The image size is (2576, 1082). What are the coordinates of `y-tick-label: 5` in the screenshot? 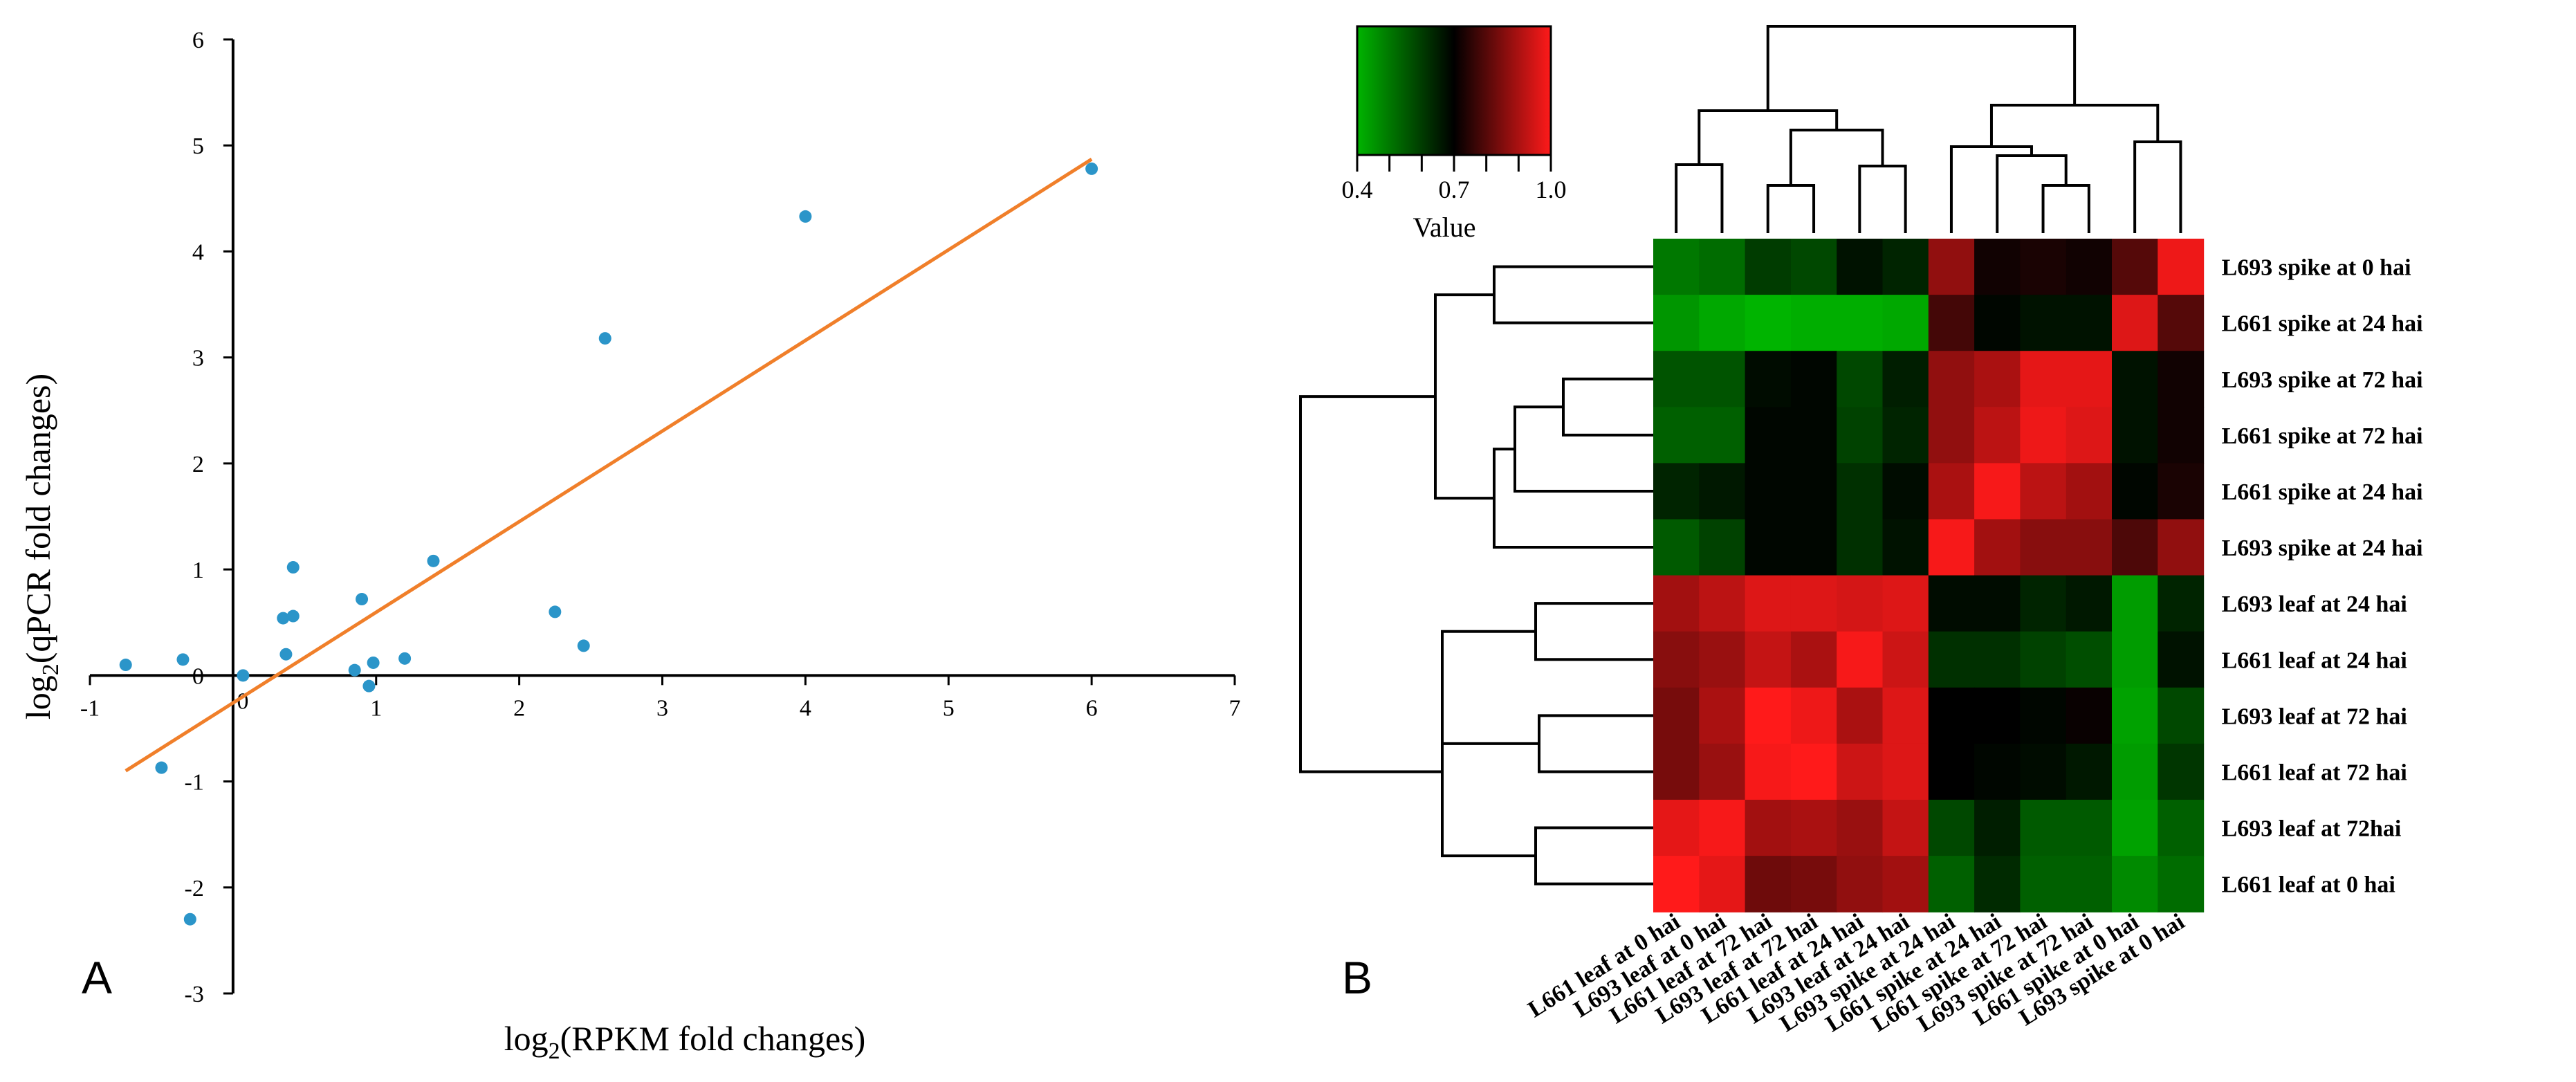 It's located at (198, 146).